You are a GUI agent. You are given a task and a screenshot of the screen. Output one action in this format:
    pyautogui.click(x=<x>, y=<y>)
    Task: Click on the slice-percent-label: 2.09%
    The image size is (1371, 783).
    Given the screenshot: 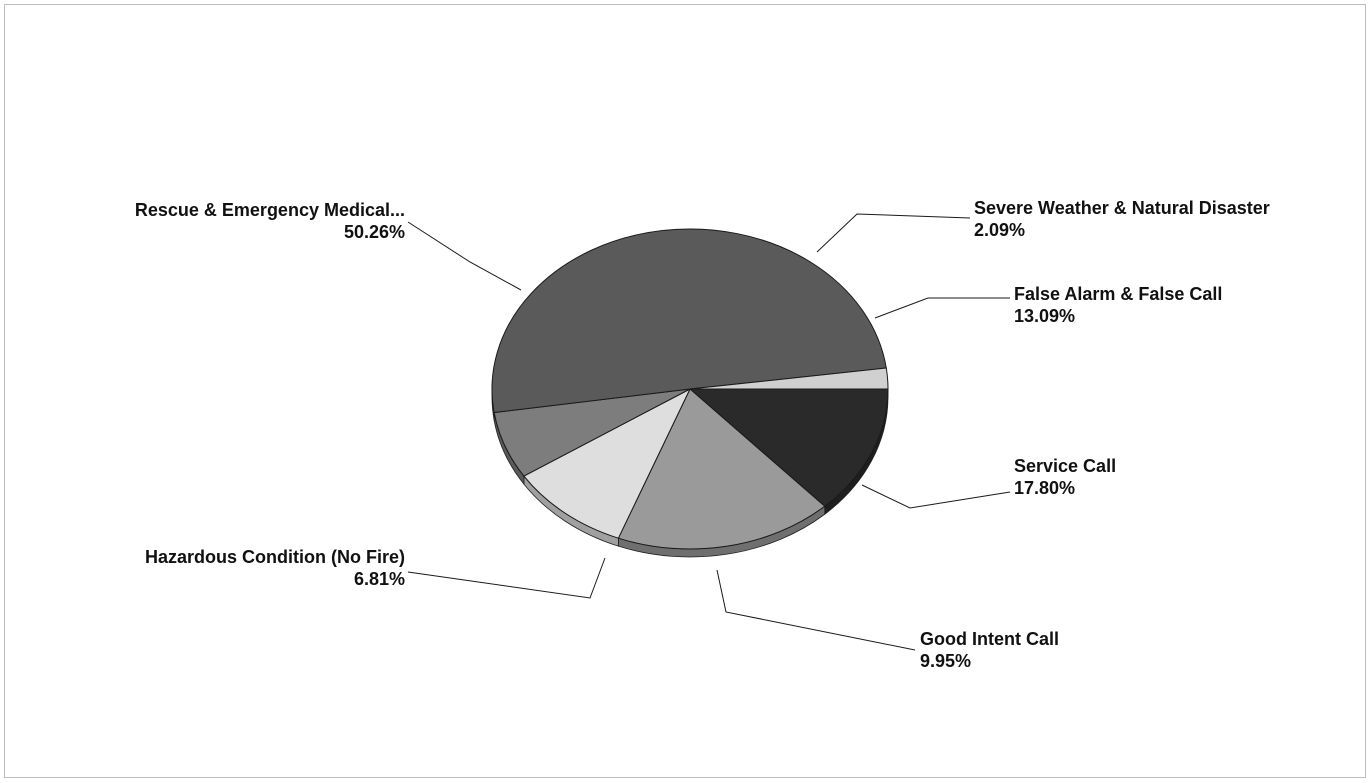 What is the action you would take?
    pyautogui.click(x=999, y=230)
    